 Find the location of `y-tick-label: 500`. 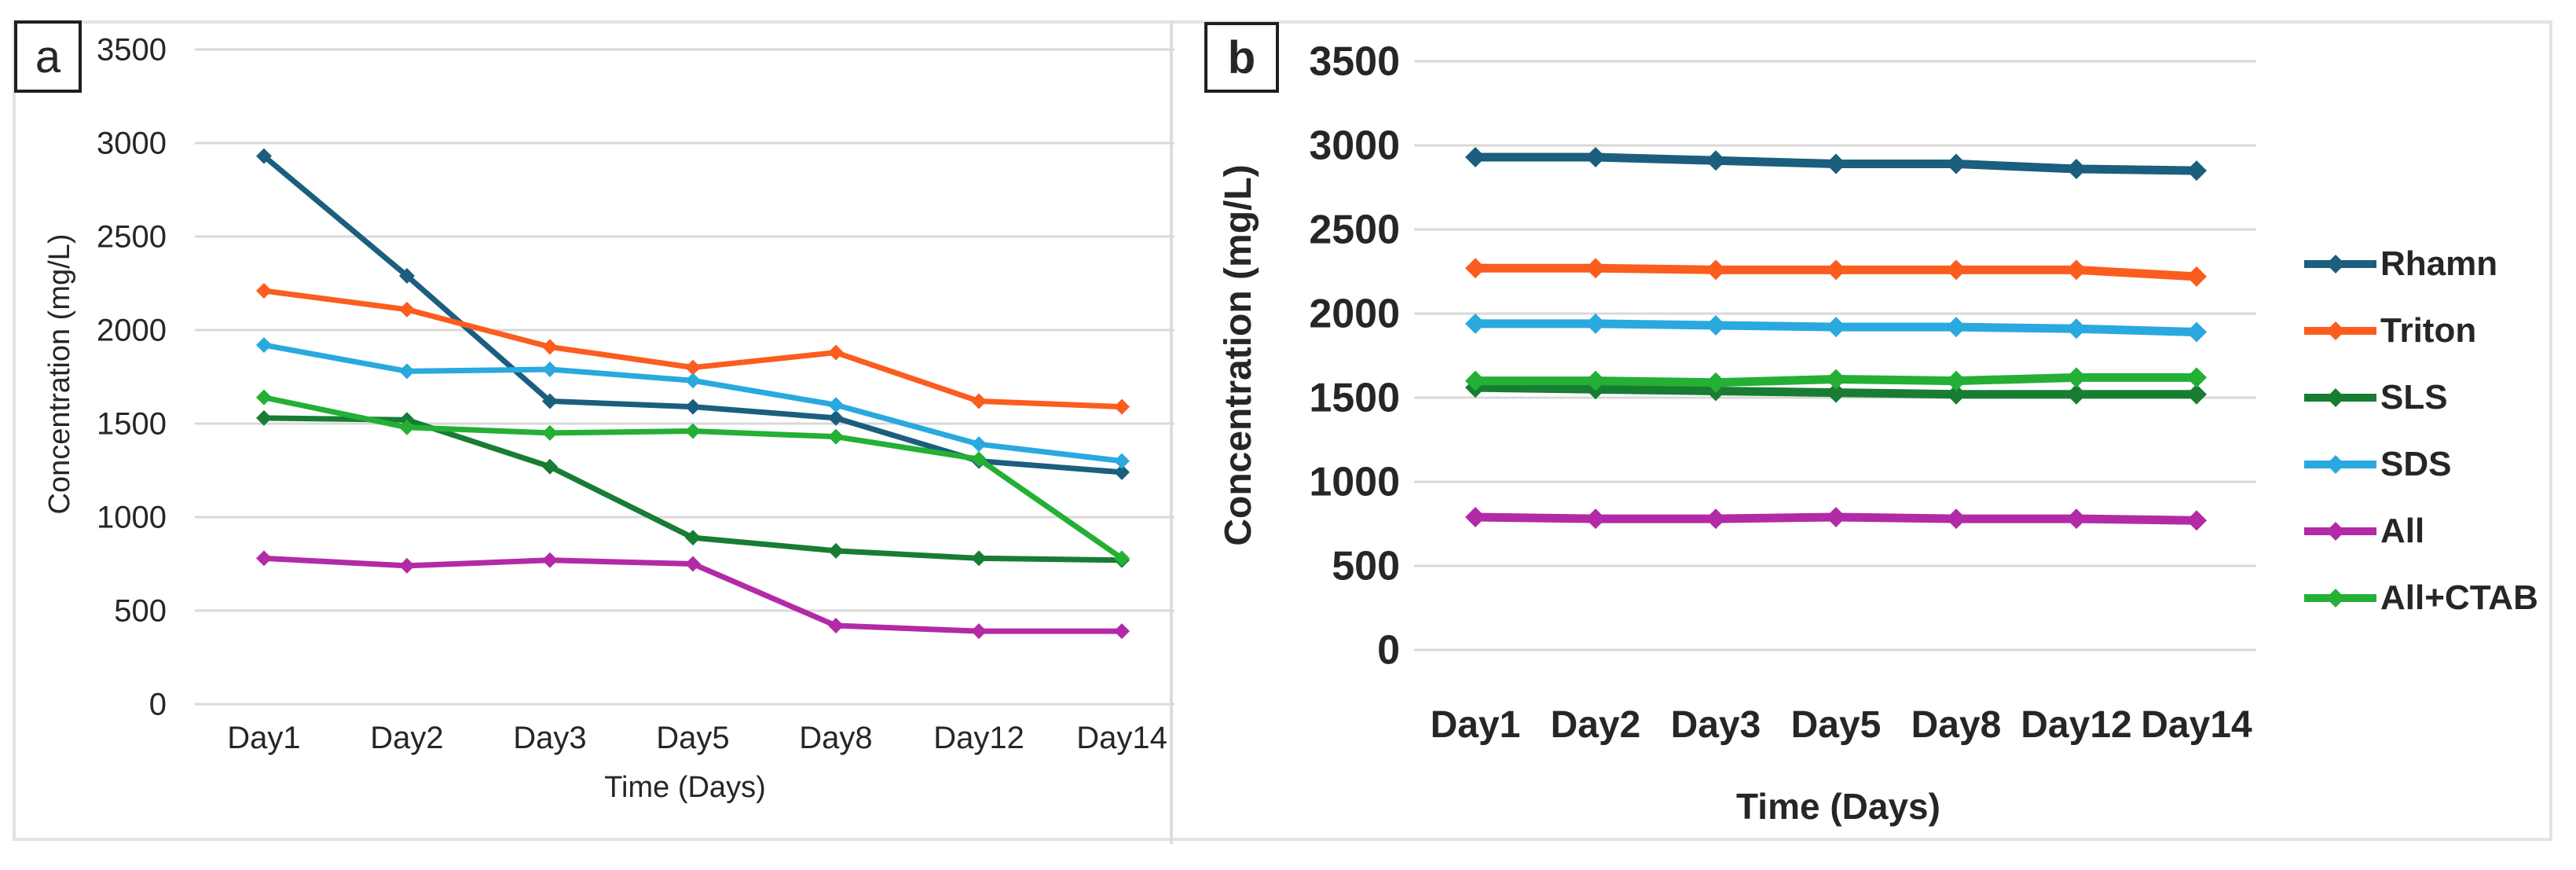

y-tick-label: 500 is located at coordinates (1366, 566).